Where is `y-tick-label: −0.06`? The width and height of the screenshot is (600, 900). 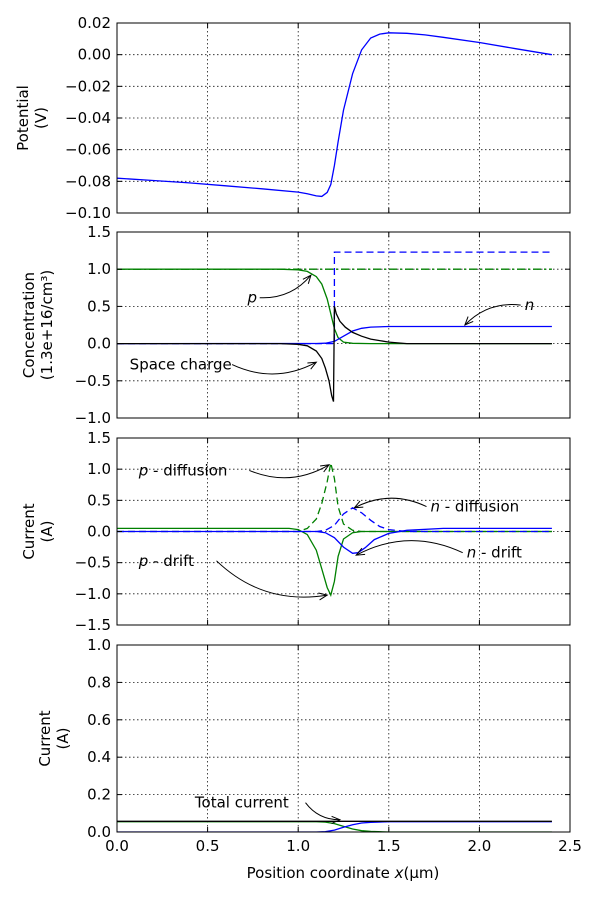
y-tick-label: −0.06 is located at coordinates (88, 150).